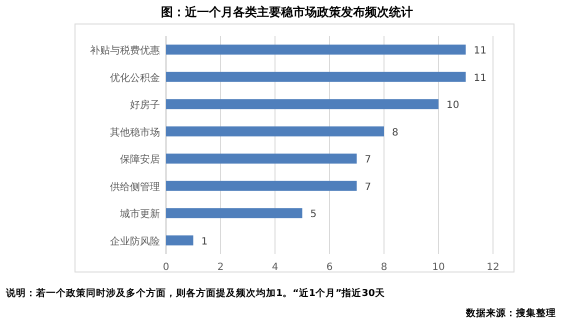 The image size is (575, 334). Describe the element at coordinates (140, 160) in the screenshot. I see `y-tick-label: 保障安居` at that location.